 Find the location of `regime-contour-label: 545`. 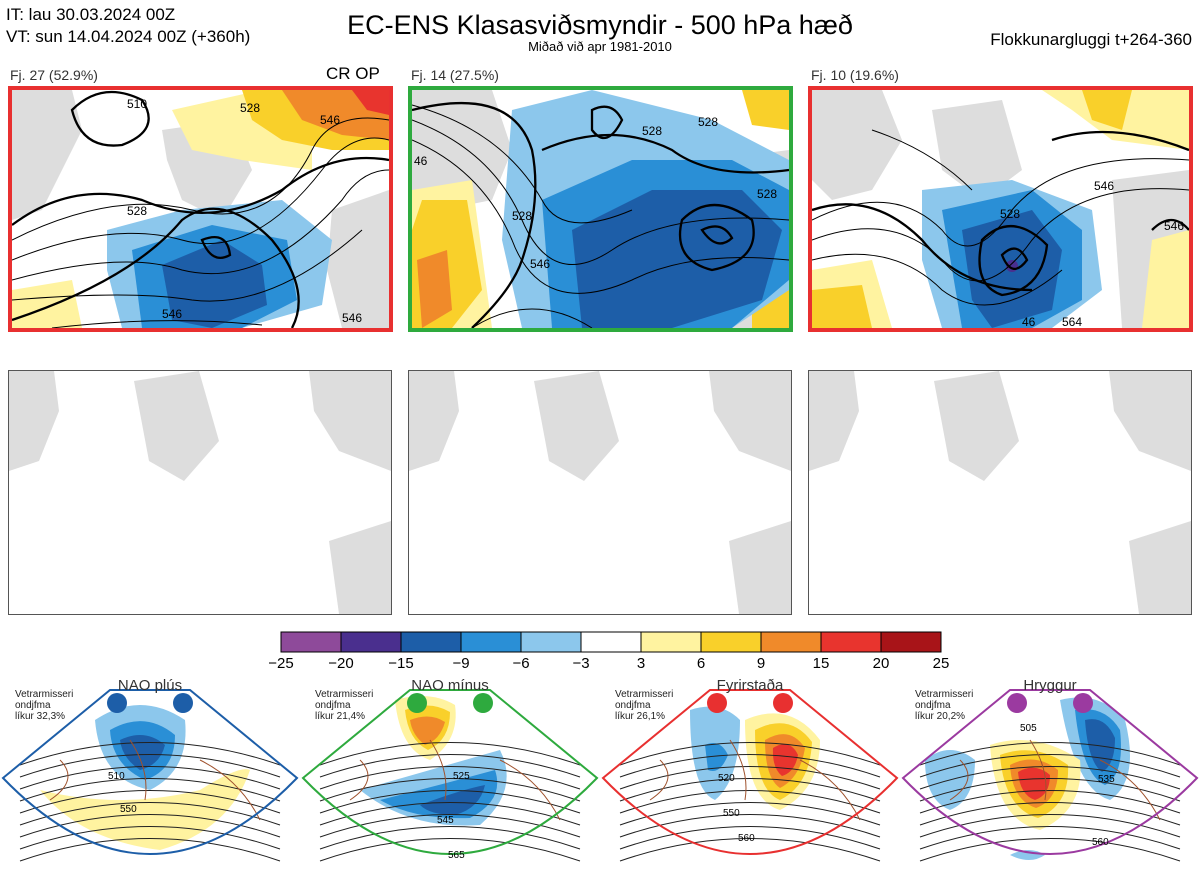

regime-contour-label: 545 is located at coordinates (445, 820).